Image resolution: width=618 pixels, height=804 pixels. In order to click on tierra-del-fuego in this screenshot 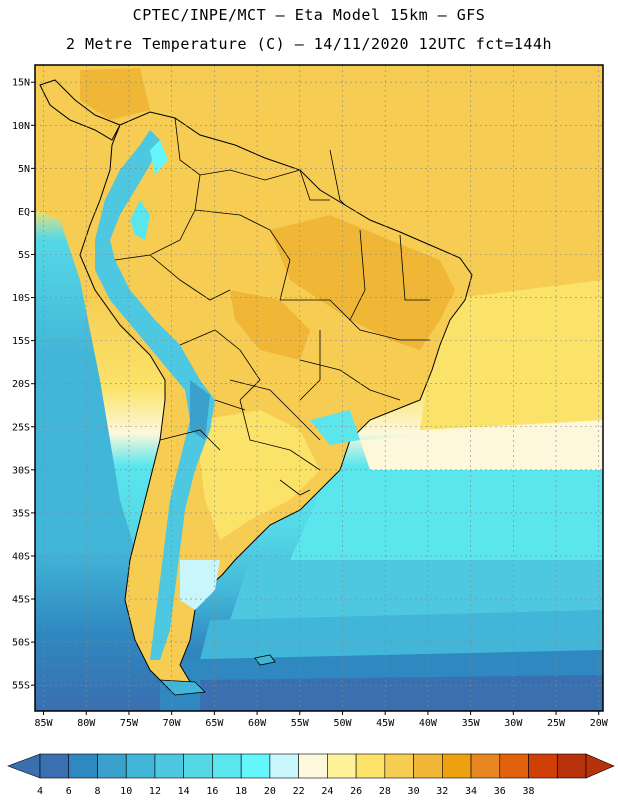, I will do `click(182, 687)`.